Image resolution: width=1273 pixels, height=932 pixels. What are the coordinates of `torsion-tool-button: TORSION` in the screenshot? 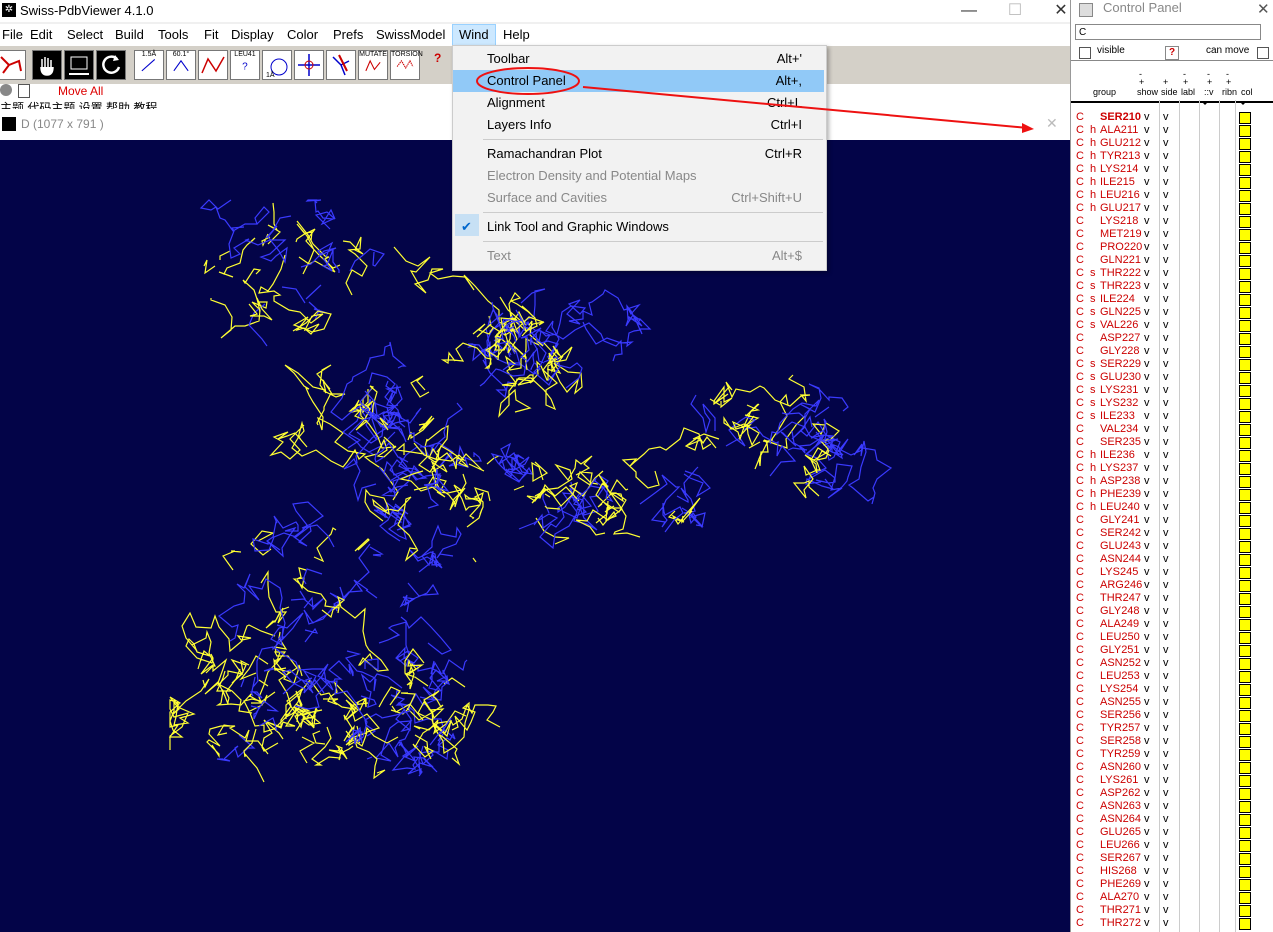 It's located at (406, 65).